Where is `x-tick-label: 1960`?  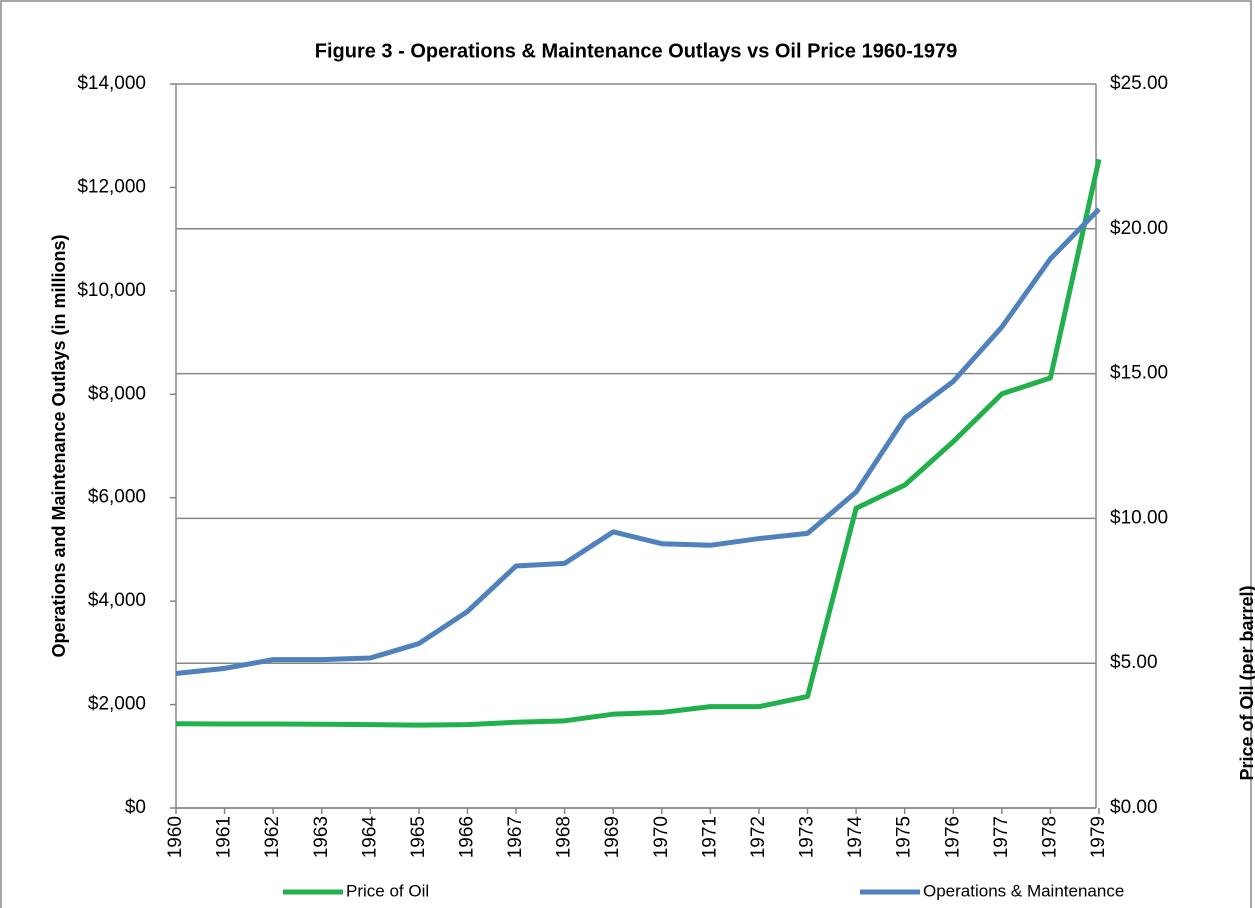
x-tick-label: 1960 is located at coordinates (175, 837).